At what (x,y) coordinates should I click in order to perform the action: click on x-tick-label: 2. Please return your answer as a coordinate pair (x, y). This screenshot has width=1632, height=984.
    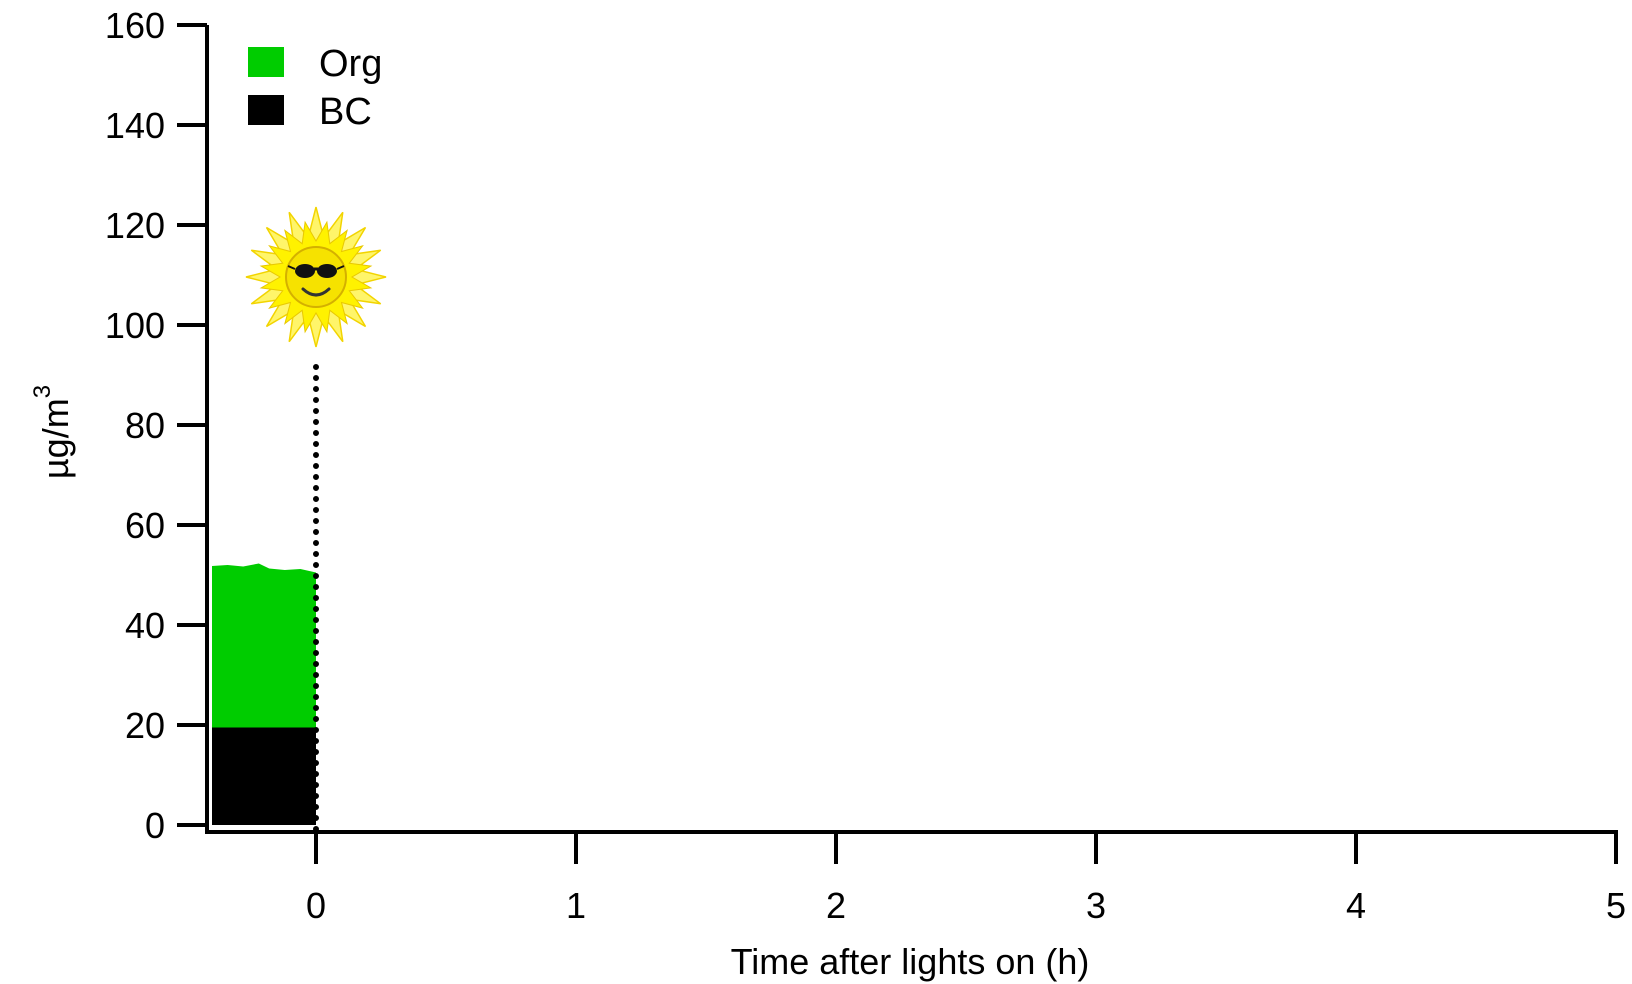
    Looking at the image, I should click on (836, 905).